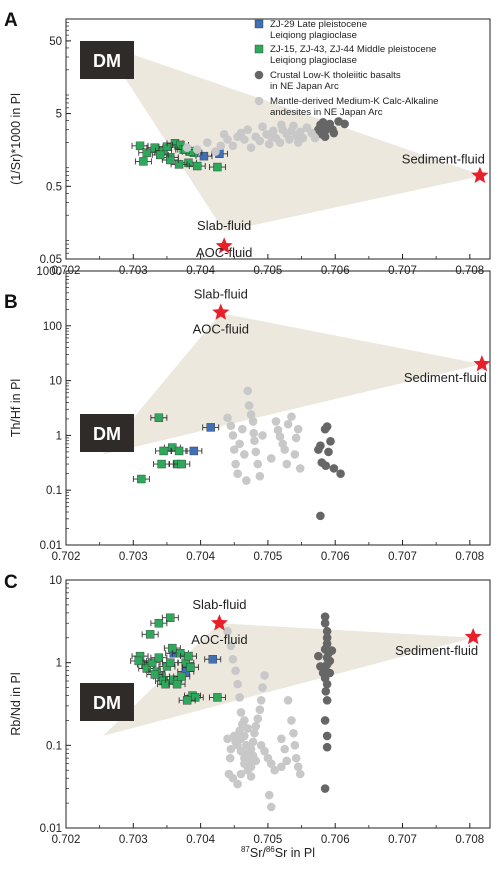 The image size is (498, 871). Describe the element at coordinates (313, 60) in the screenshot. I see `legend-label-secondary: Leiqiong plagioclase` at that location.